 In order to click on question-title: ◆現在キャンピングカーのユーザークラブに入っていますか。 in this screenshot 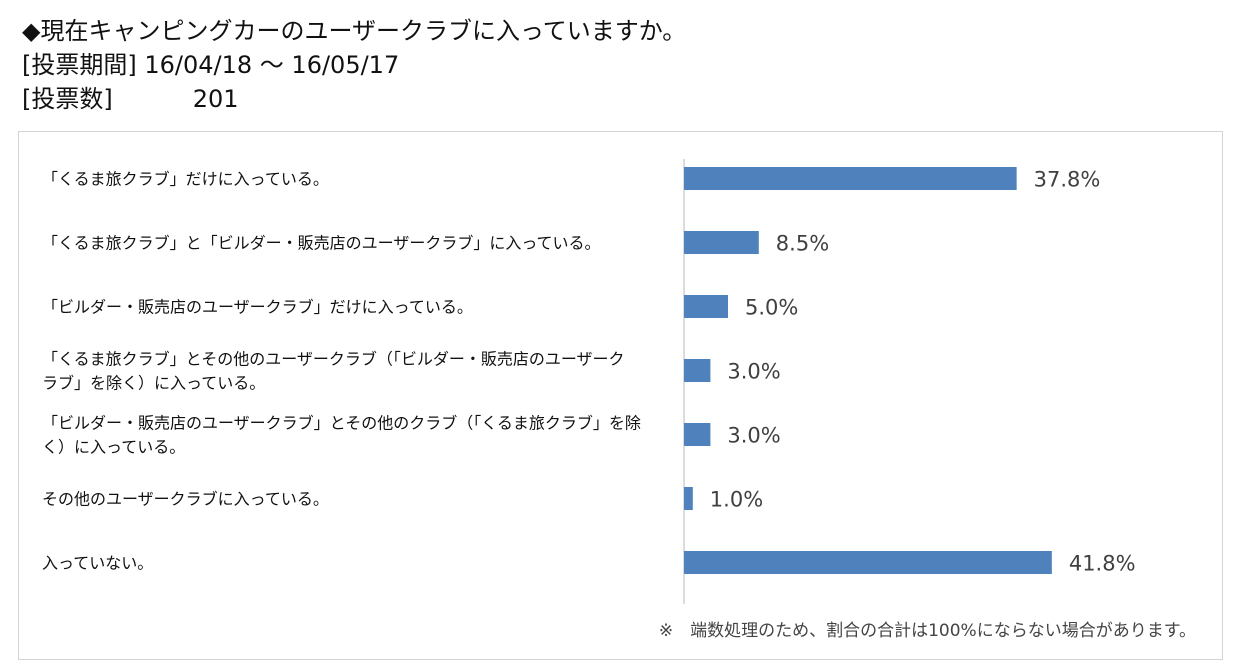, I will do `click(354, 31)`.